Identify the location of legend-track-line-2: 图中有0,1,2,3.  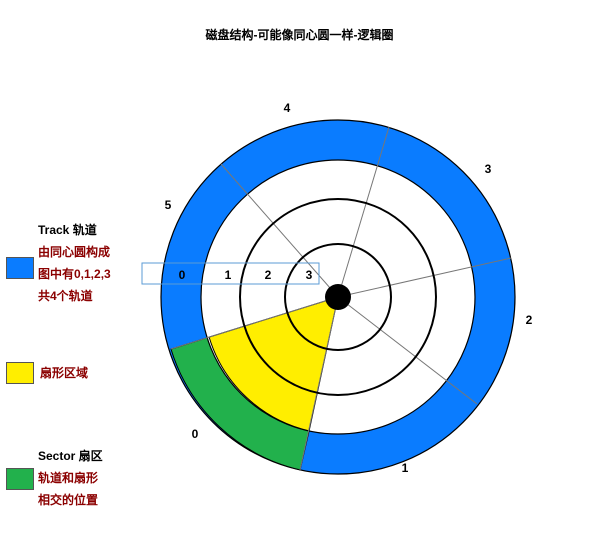
(74, 274).